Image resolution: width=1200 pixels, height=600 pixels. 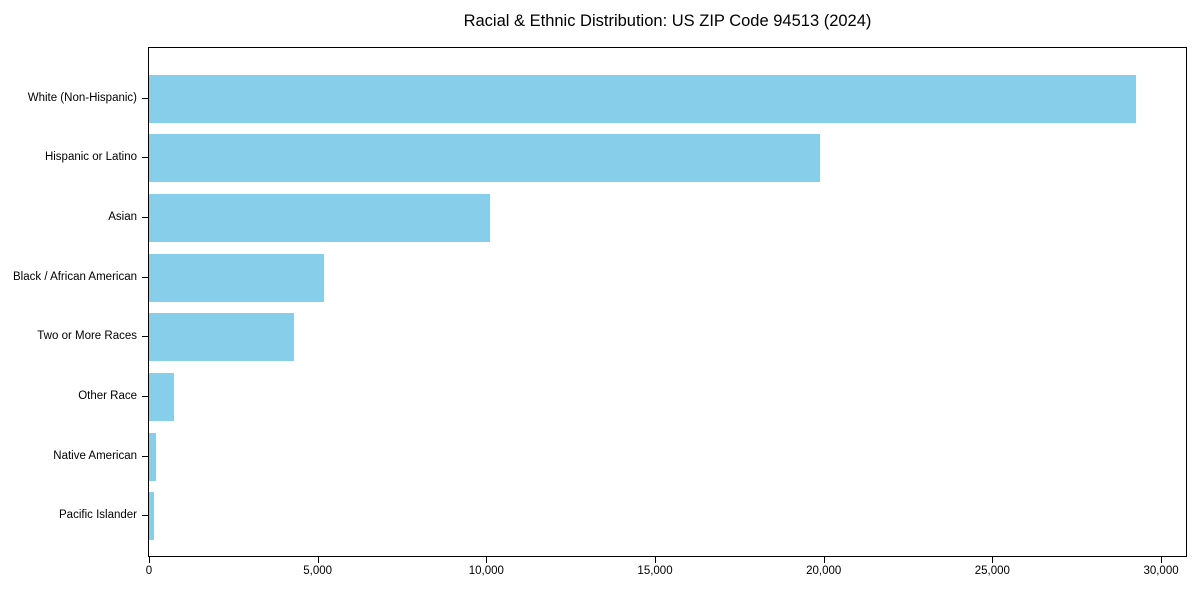 I want to click on category-label: Pacific Islander, so click(x=98, y=515).